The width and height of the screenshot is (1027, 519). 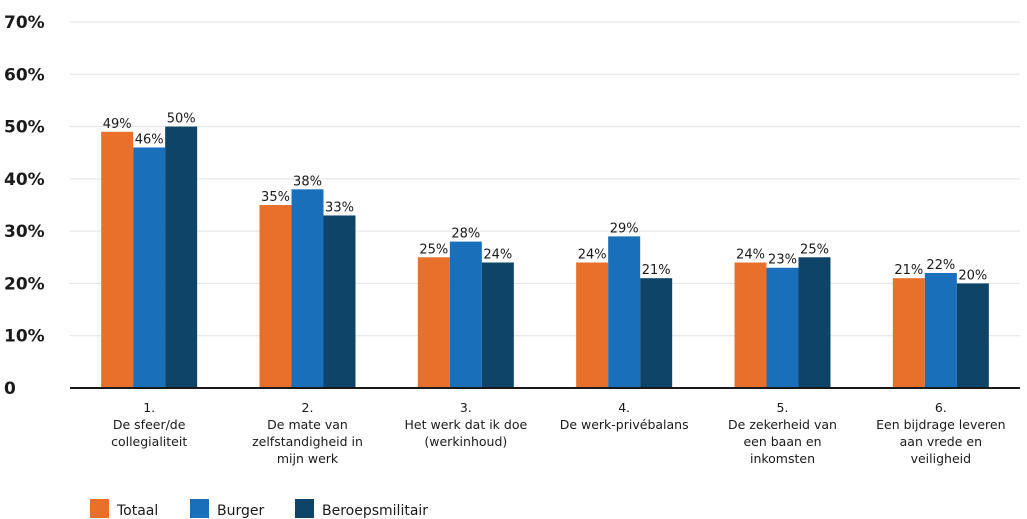 I want to click on x-tick-label-line: een baan en, so click(x=782, y=441).